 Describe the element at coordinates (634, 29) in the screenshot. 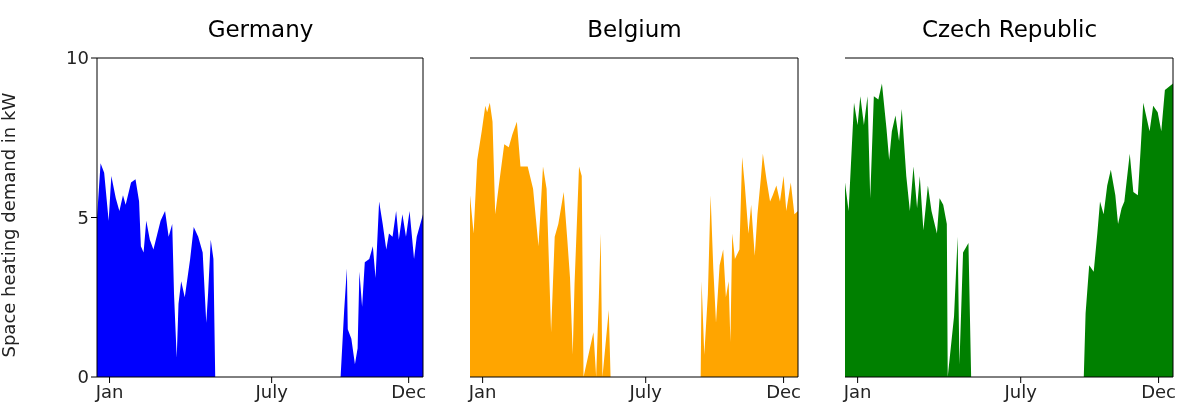

I see `chart-title: Belgium` at that location.